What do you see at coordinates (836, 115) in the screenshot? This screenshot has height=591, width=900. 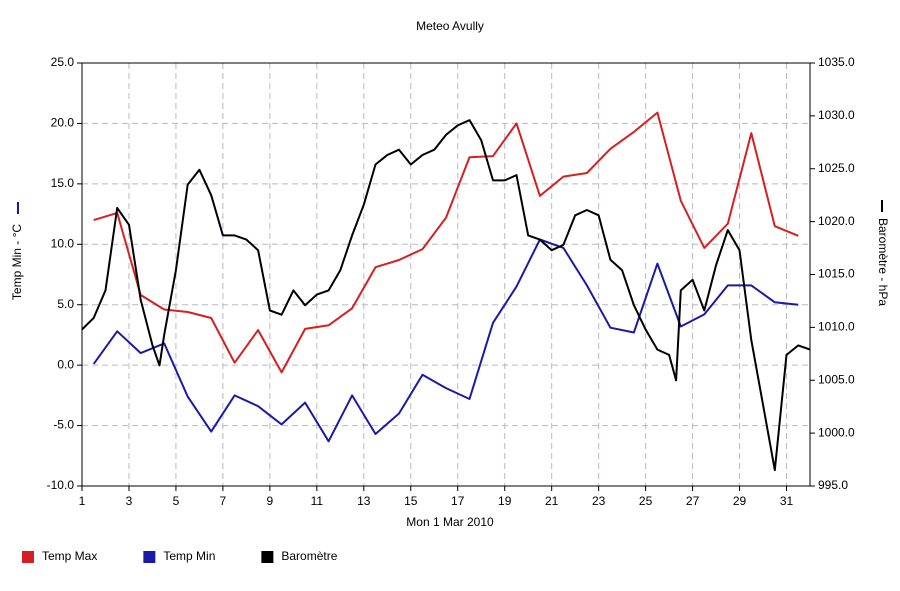 I see `y2-tick-label: 1030.0` at bounding box center [836, 115].